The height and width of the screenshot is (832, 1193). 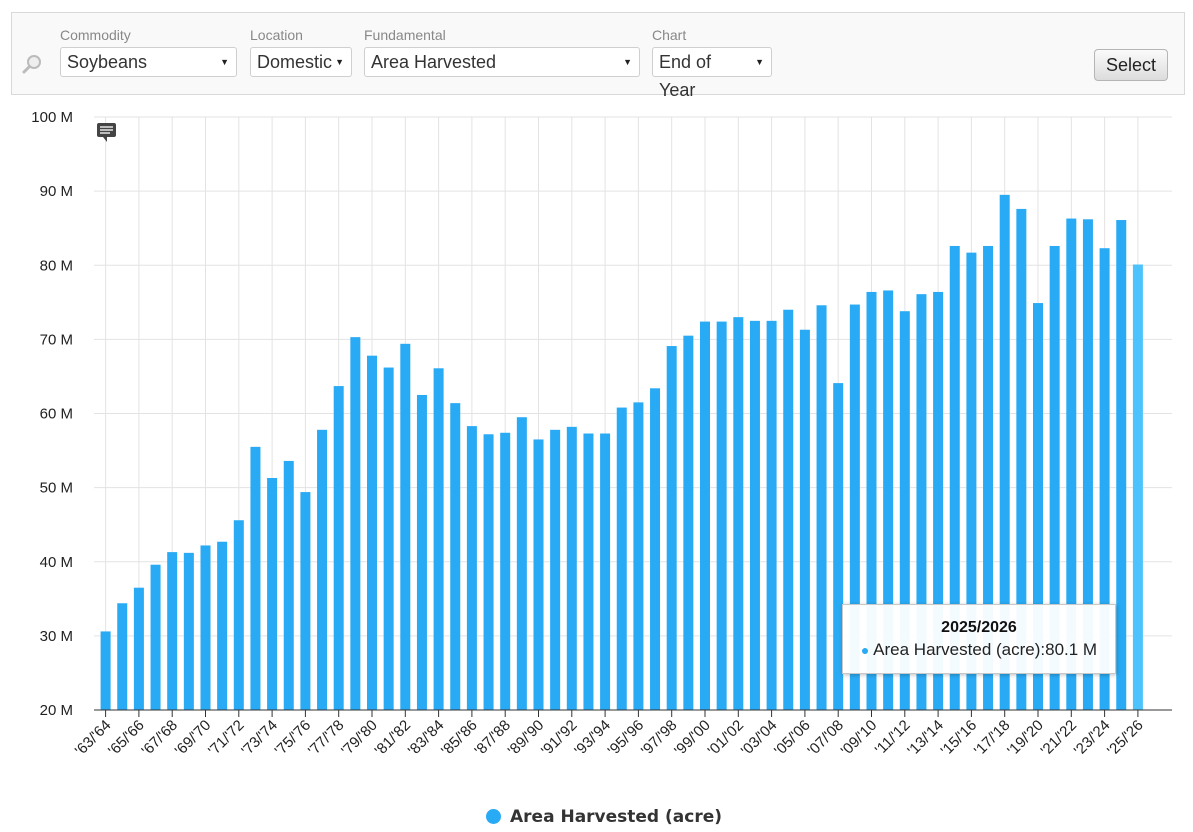 I want to click on y-tick-label: 100 M, so click(x=52, y=117).